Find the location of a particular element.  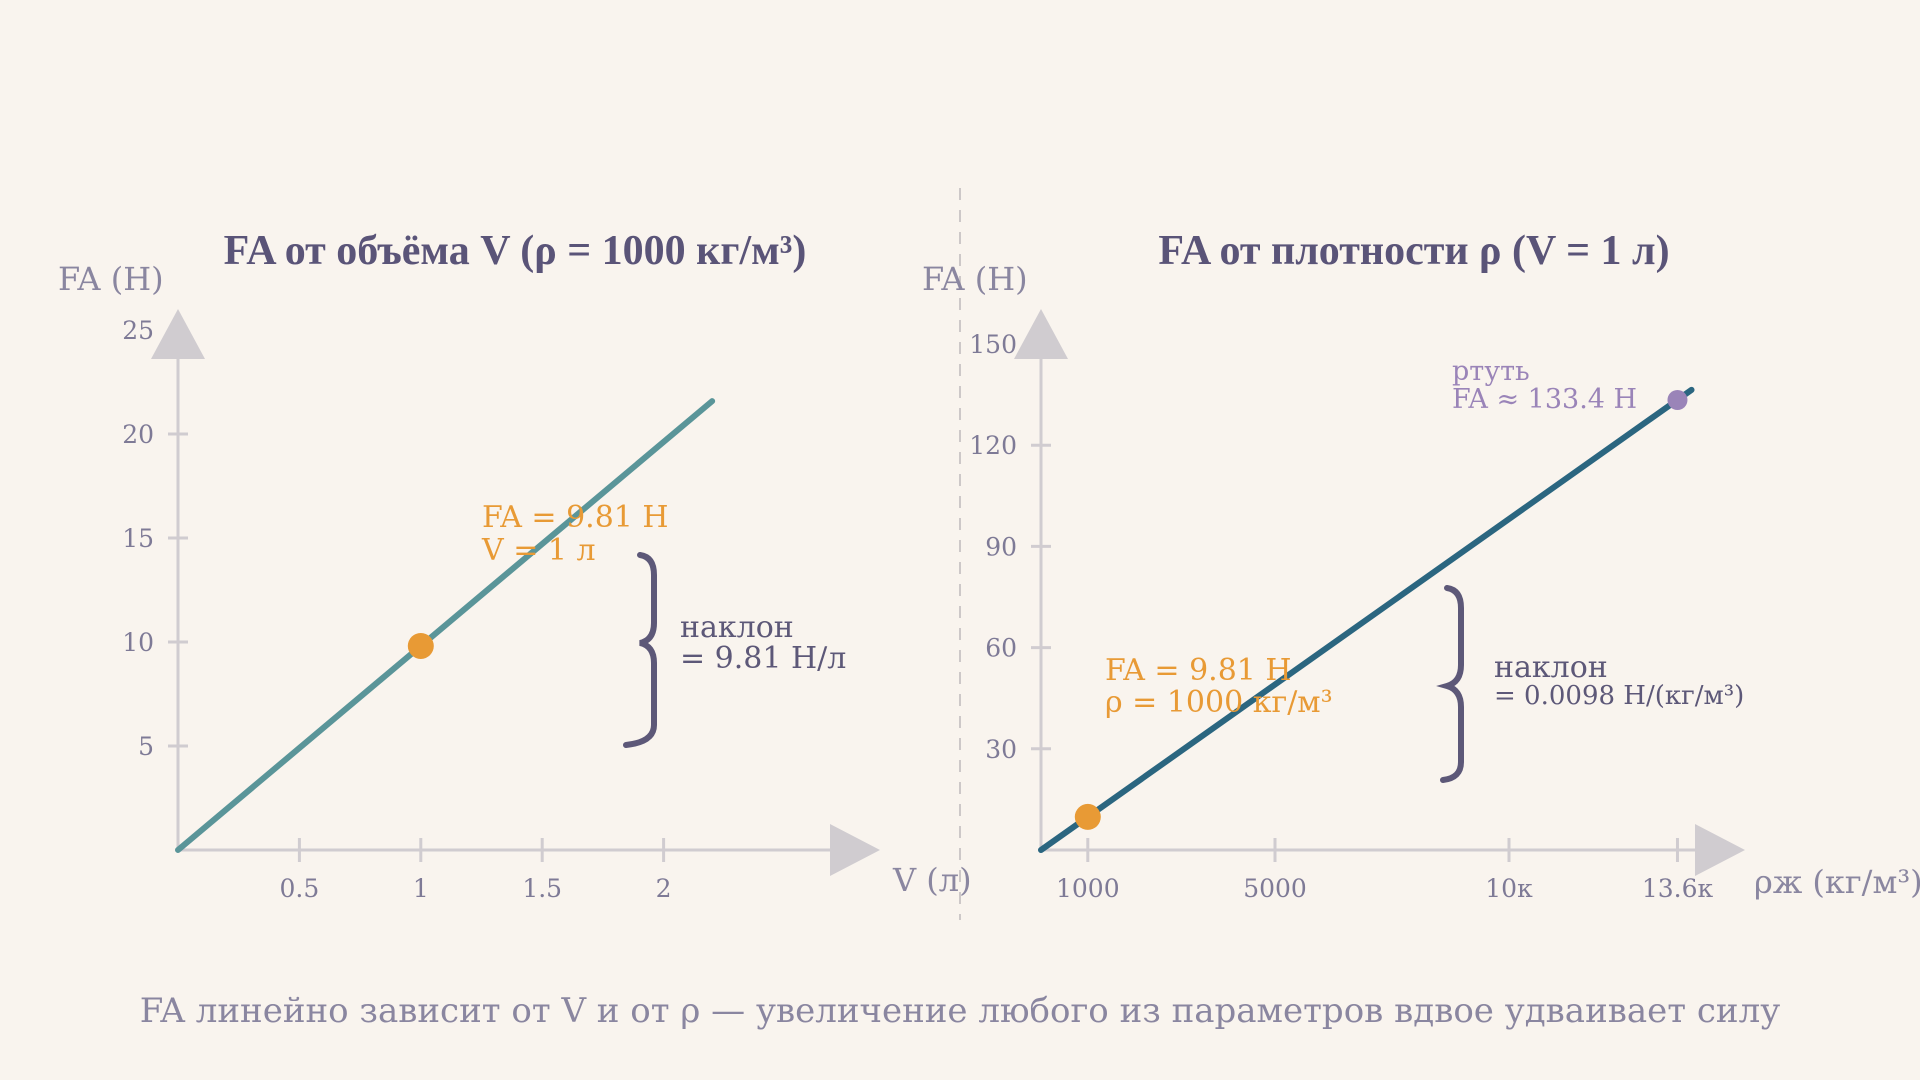

left-y-axis-label: FA (Н) is located at coordinates (111, 279).